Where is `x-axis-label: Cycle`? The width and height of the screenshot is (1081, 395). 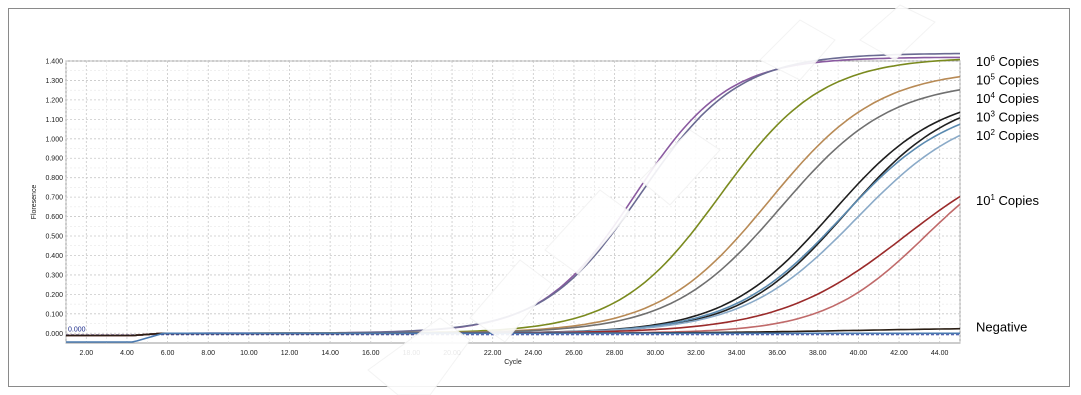
x-axis-label: Cycle is located at coordinates (513, 362).